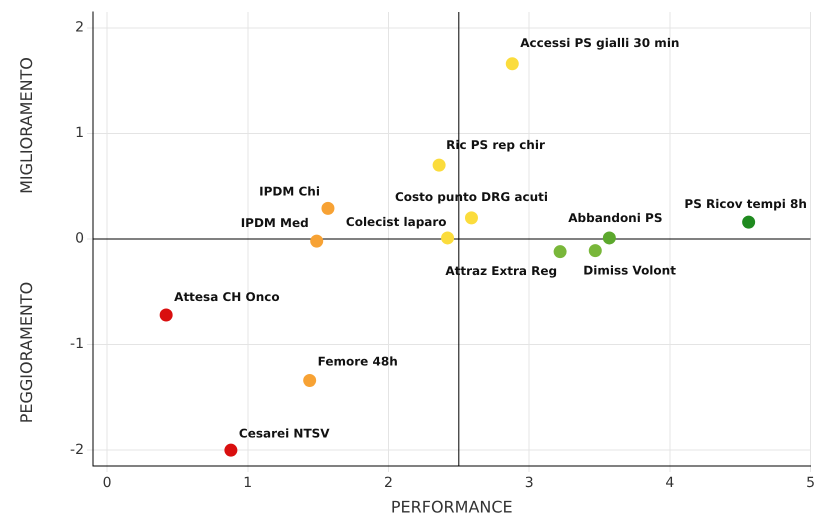  Describe the element at coordinates (629, 271) in the screenshot. I see `annotation: Dimiss Volont` at that location.